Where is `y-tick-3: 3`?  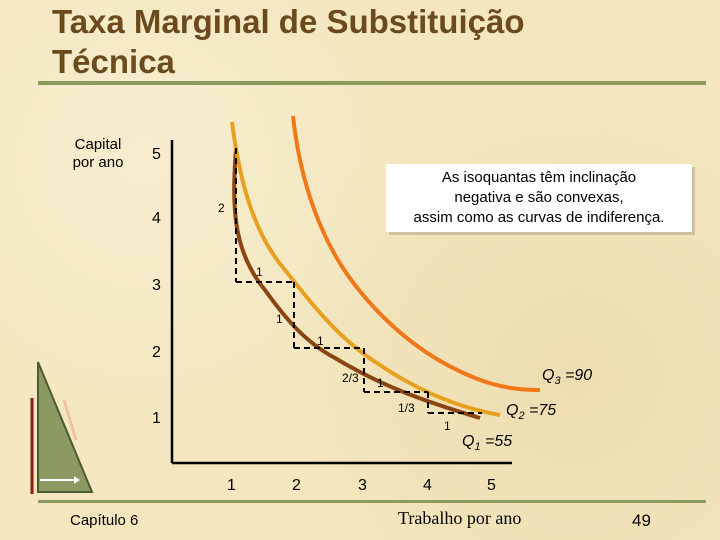
y-tick-3: 3 is located at coordinates (156, 285).